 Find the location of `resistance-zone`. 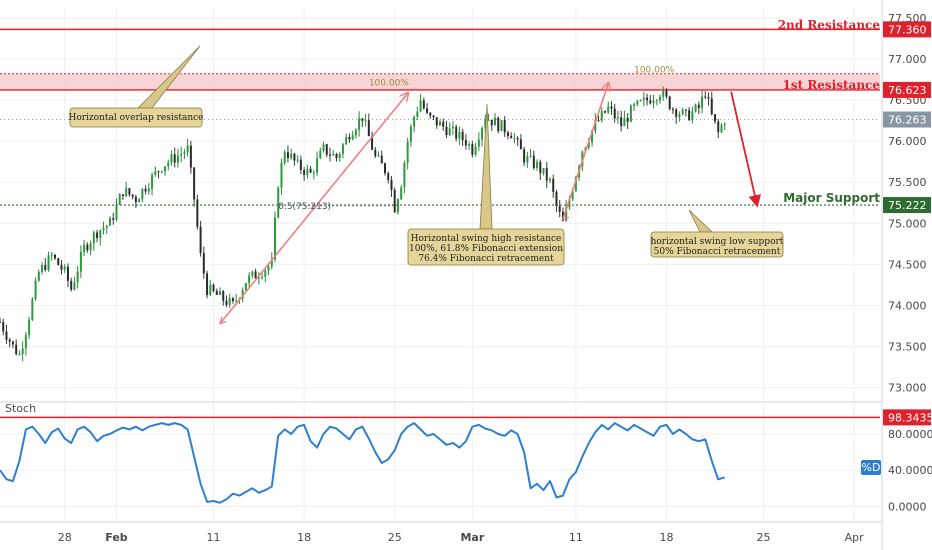

resistance-zone is located at coordinates (440, 82).